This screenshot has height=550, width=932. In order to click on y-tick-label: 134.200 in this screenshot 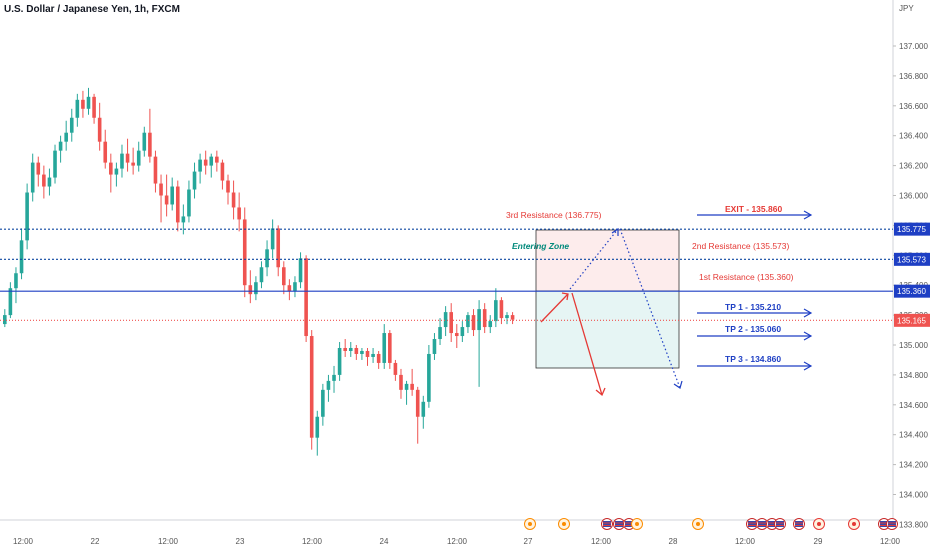, I will do `click(913, 465)`.